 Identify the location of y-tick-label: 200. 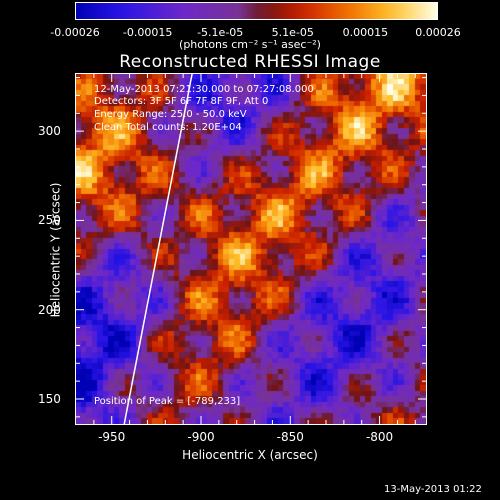
(49, 309).